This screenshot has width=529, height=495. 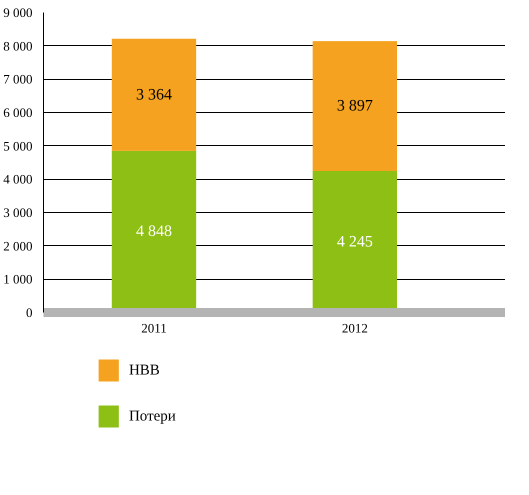 I want to click on y-tick-label: 1 000, so click(x=17, y=279).